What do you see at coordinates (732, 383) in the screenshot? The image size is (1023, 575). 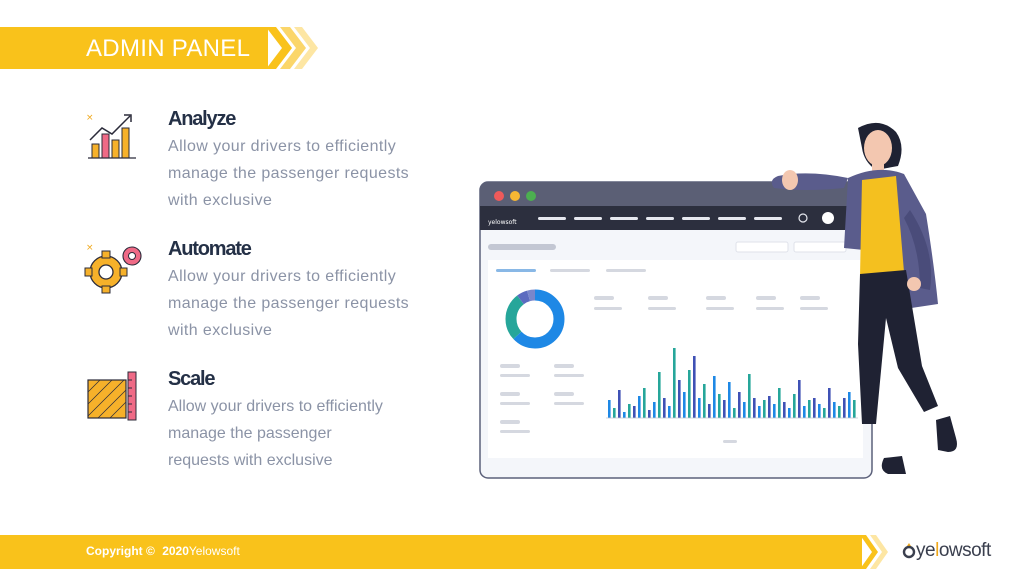 I see `mock-bar-chart` at bounding box center [732, 383].